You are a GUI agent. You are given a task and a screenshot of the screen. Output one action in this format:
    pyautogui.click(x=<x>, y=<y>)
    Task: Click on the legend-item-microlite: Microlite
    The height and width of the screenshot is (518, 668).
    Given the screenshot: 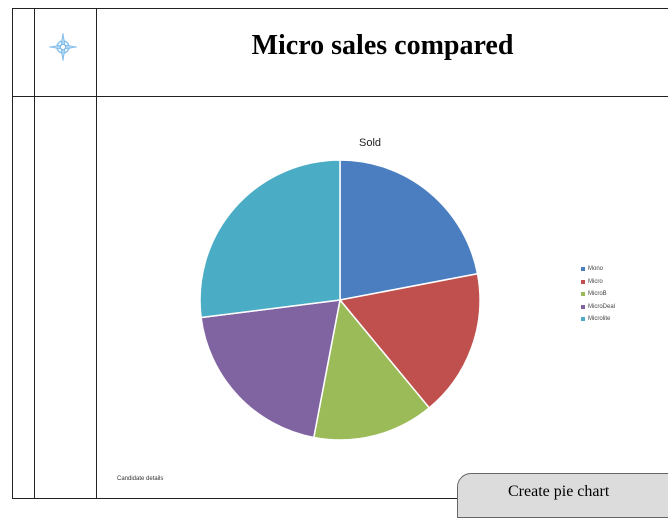 What is the action you would take?
    pyautogui.click(x=598, y=319)
    